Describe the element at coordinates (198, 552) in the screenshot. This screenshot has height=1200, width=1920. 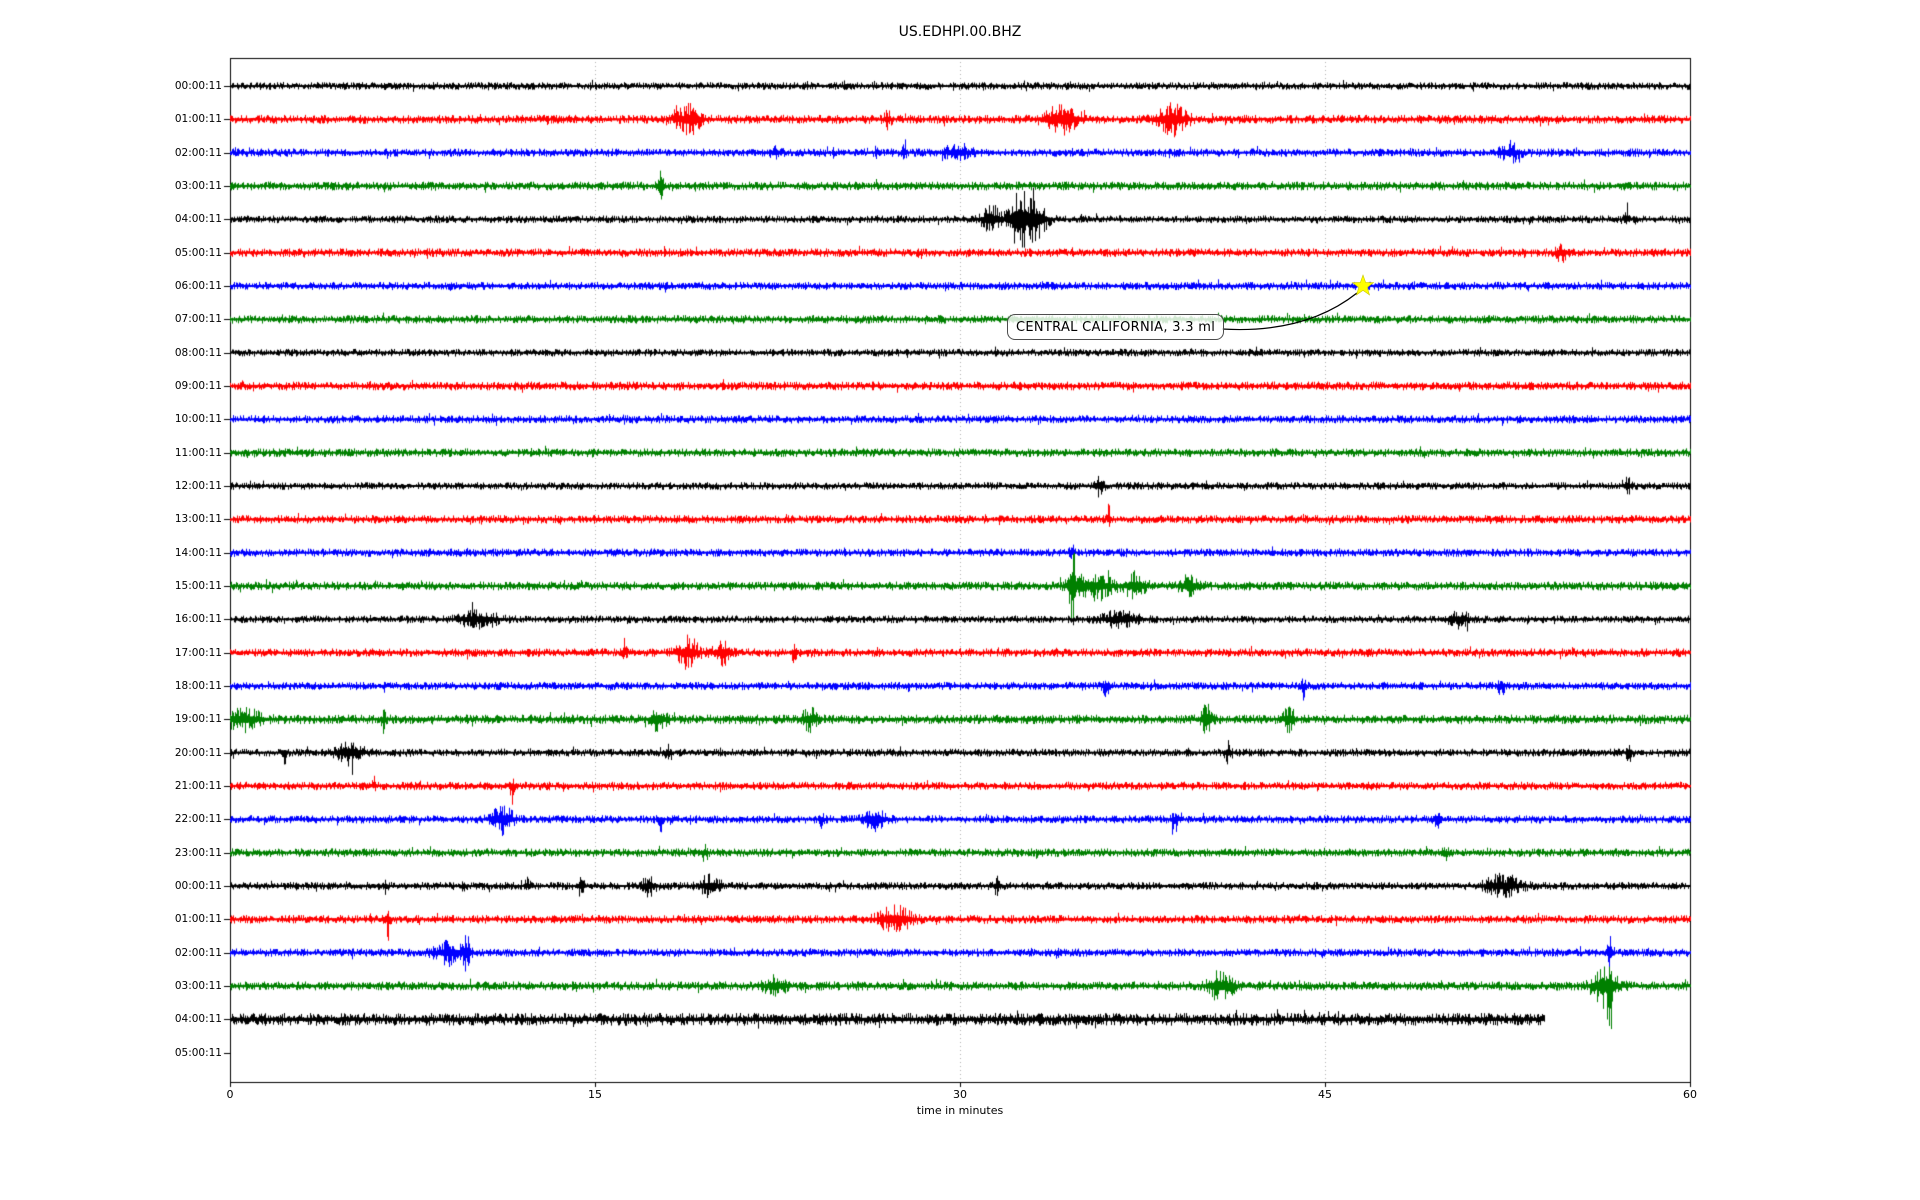
I see `y-tick-label: 14:00:11` at that location.